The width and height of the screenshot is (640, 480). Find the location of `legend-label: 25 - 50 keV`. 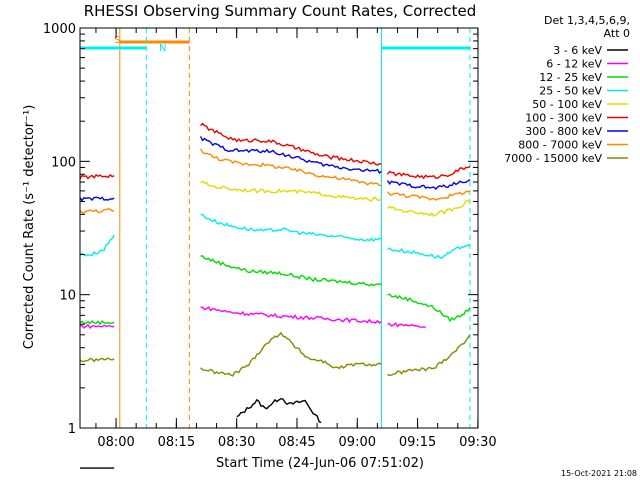

legend-label: 25 - 50 keV is located at coordinates (570, 91).